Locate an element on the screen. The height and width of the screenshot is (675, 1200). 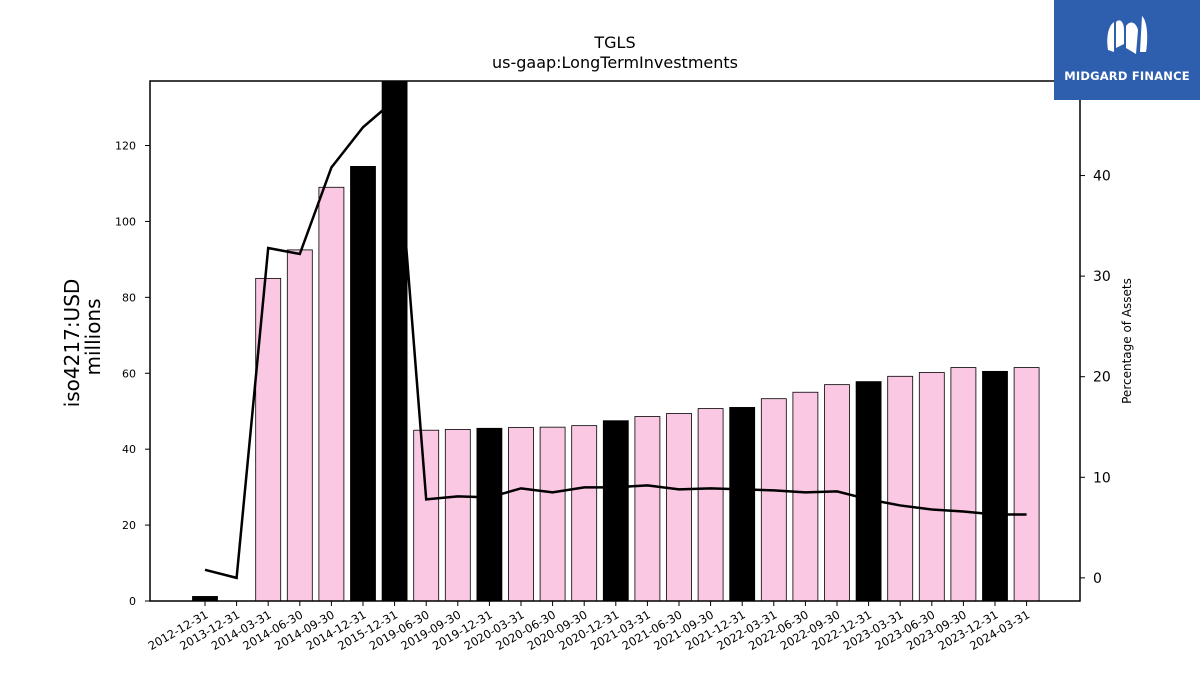
midgard-logo-icon is located at coordinates (1127, 35).